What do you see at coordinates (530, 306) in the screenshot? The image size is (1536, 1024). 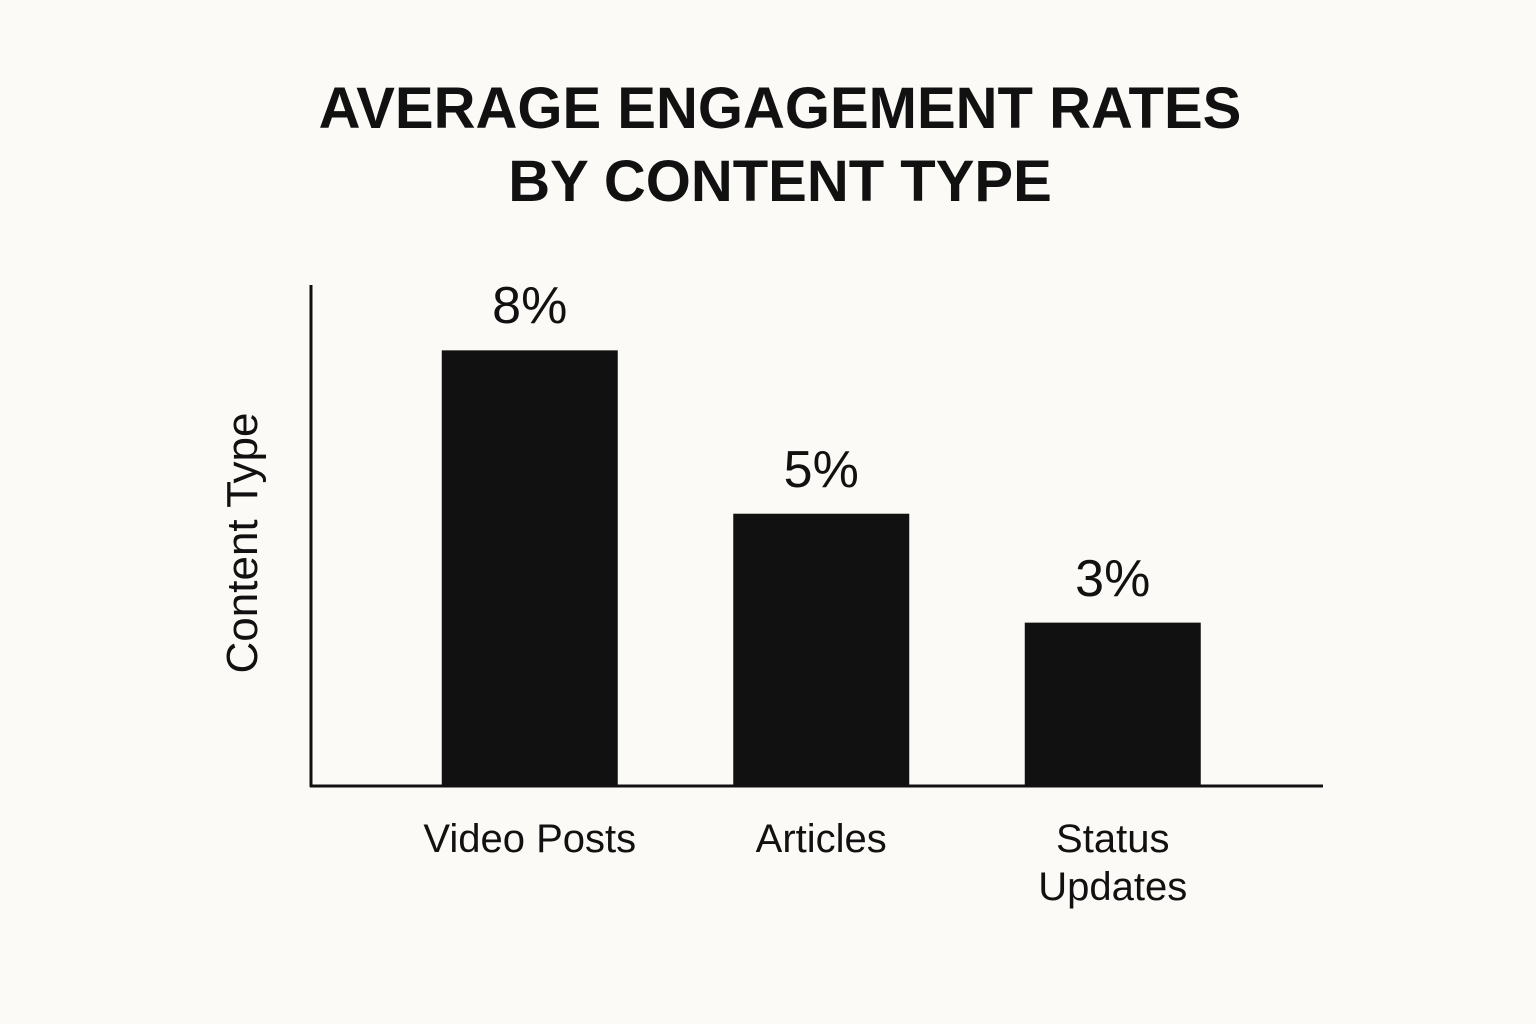 I see `value-label: 8%` at bounding box center [530, 306].